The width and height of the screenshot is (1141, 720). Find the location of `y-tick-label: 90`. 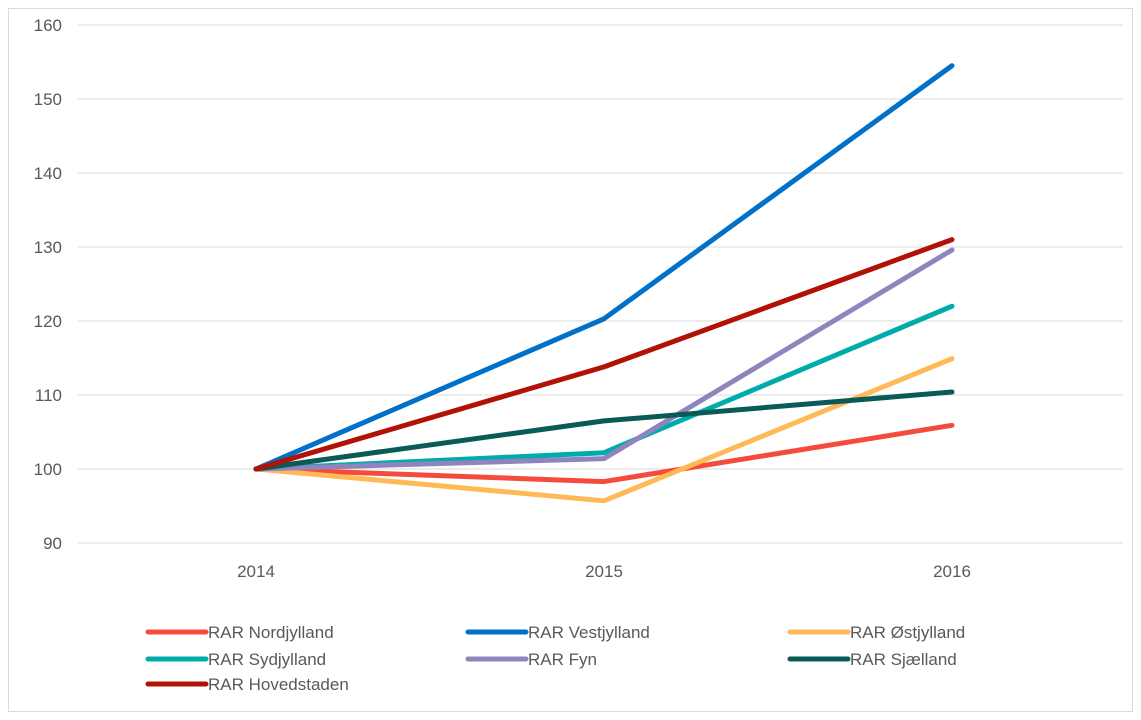

y-tick-label: 90 is located at coordinates (52, 543).